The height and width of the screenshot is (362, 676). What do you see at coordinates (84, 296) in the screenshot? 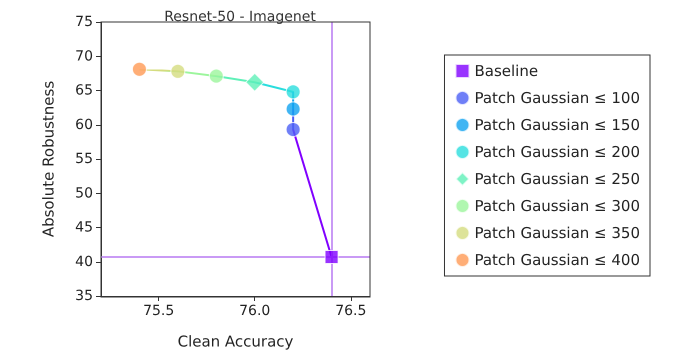
I see `y-tick-label: 35` at bounding box center [84, 296].